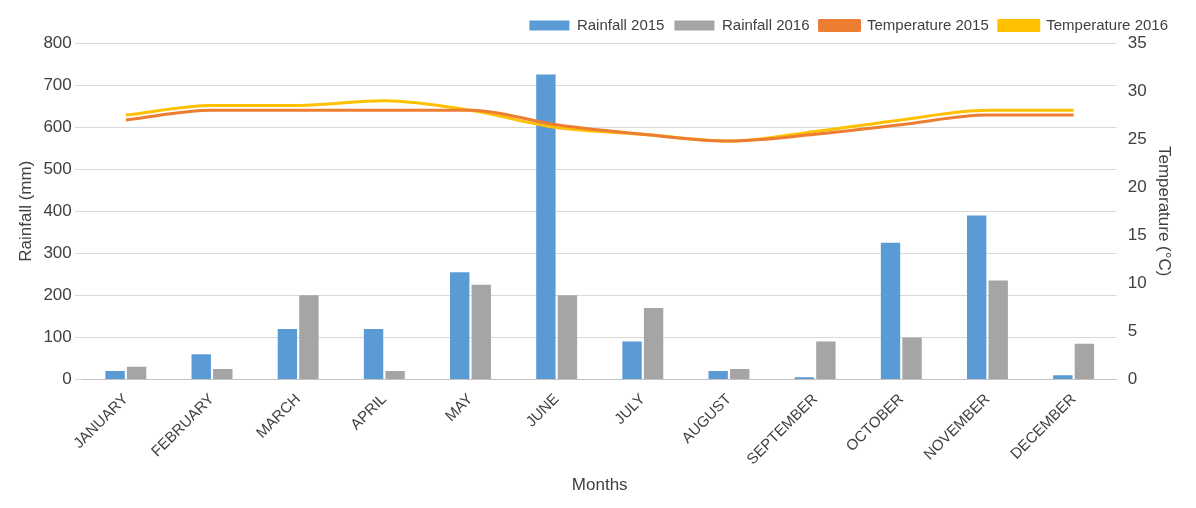 This screenshot has width=1196, height=508. Describe the element at coordinates (57, 210) in the screenshot. I see `y-tick-label: 400` at that location.